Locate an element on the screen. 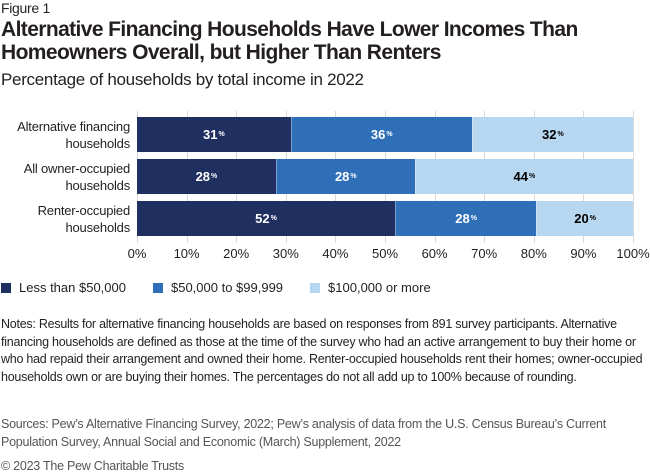 This screenshot has height=475, width=650. legend-label: Less than $50,000 is located at coordinates (72, 287).